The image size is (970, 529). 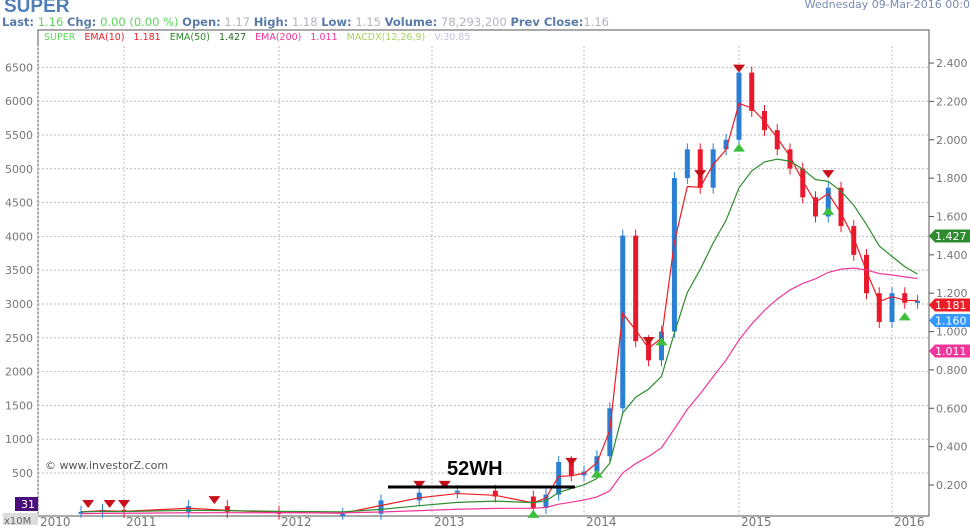 What do you see at coordinates (452, 37) in the screenshot?
I see `legend-volume: V:30.85` at bounding box center [452, 37].